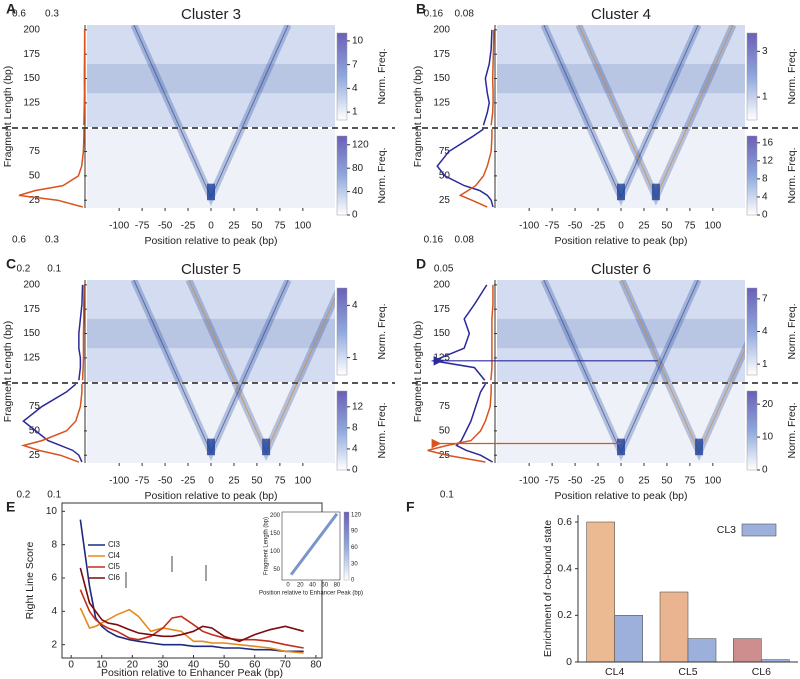 The height and width of the screenshot is (679, 800). I want to click on chart-title: Cluster 4, so click(621, 14).